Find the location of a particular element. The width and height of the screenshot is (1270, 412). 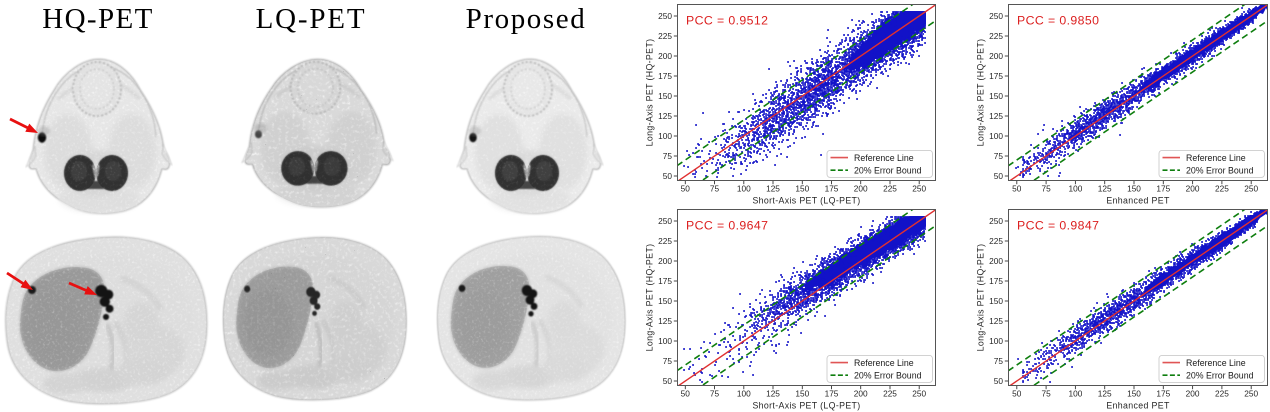

svg-text: PCC = 0.9512 is located at coordinates (727, 21).